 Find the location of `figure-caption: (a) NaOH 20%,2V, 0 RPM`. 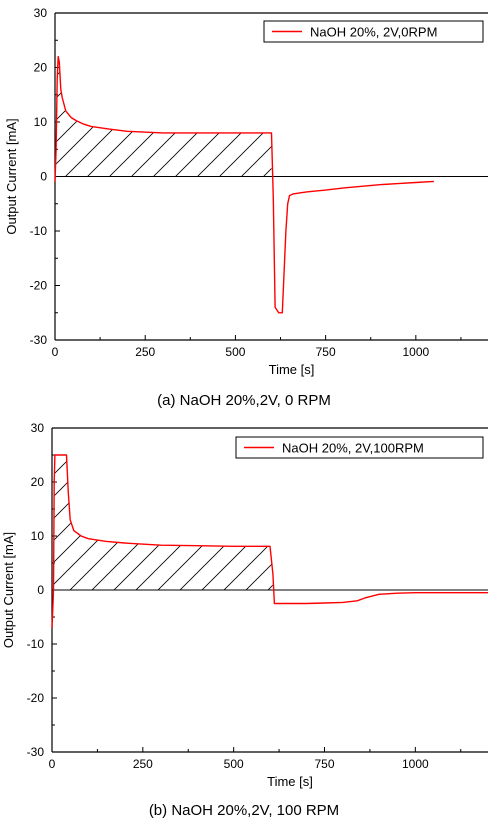

figure-caption: (a) NaOH 20%,2V, 0 RPM is located at coordinates (244, 400).